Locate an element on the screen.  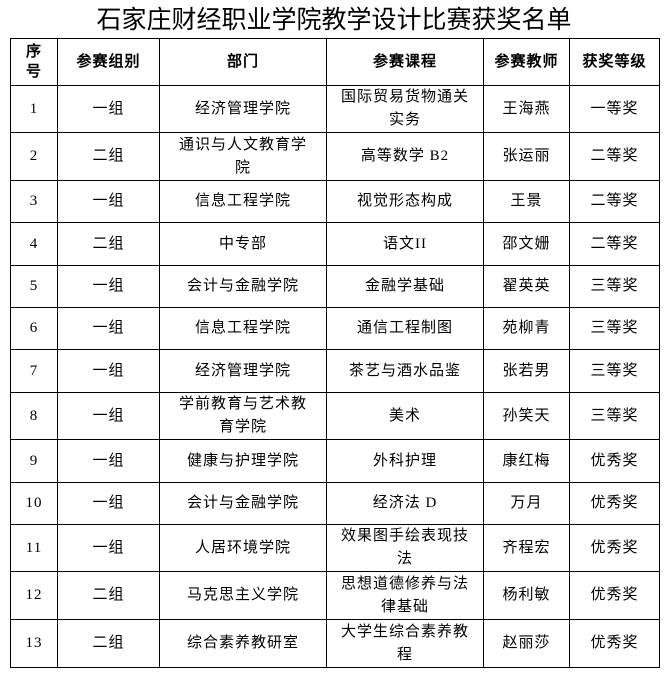
cell-index: 6 is located at coordinates (34, 328).